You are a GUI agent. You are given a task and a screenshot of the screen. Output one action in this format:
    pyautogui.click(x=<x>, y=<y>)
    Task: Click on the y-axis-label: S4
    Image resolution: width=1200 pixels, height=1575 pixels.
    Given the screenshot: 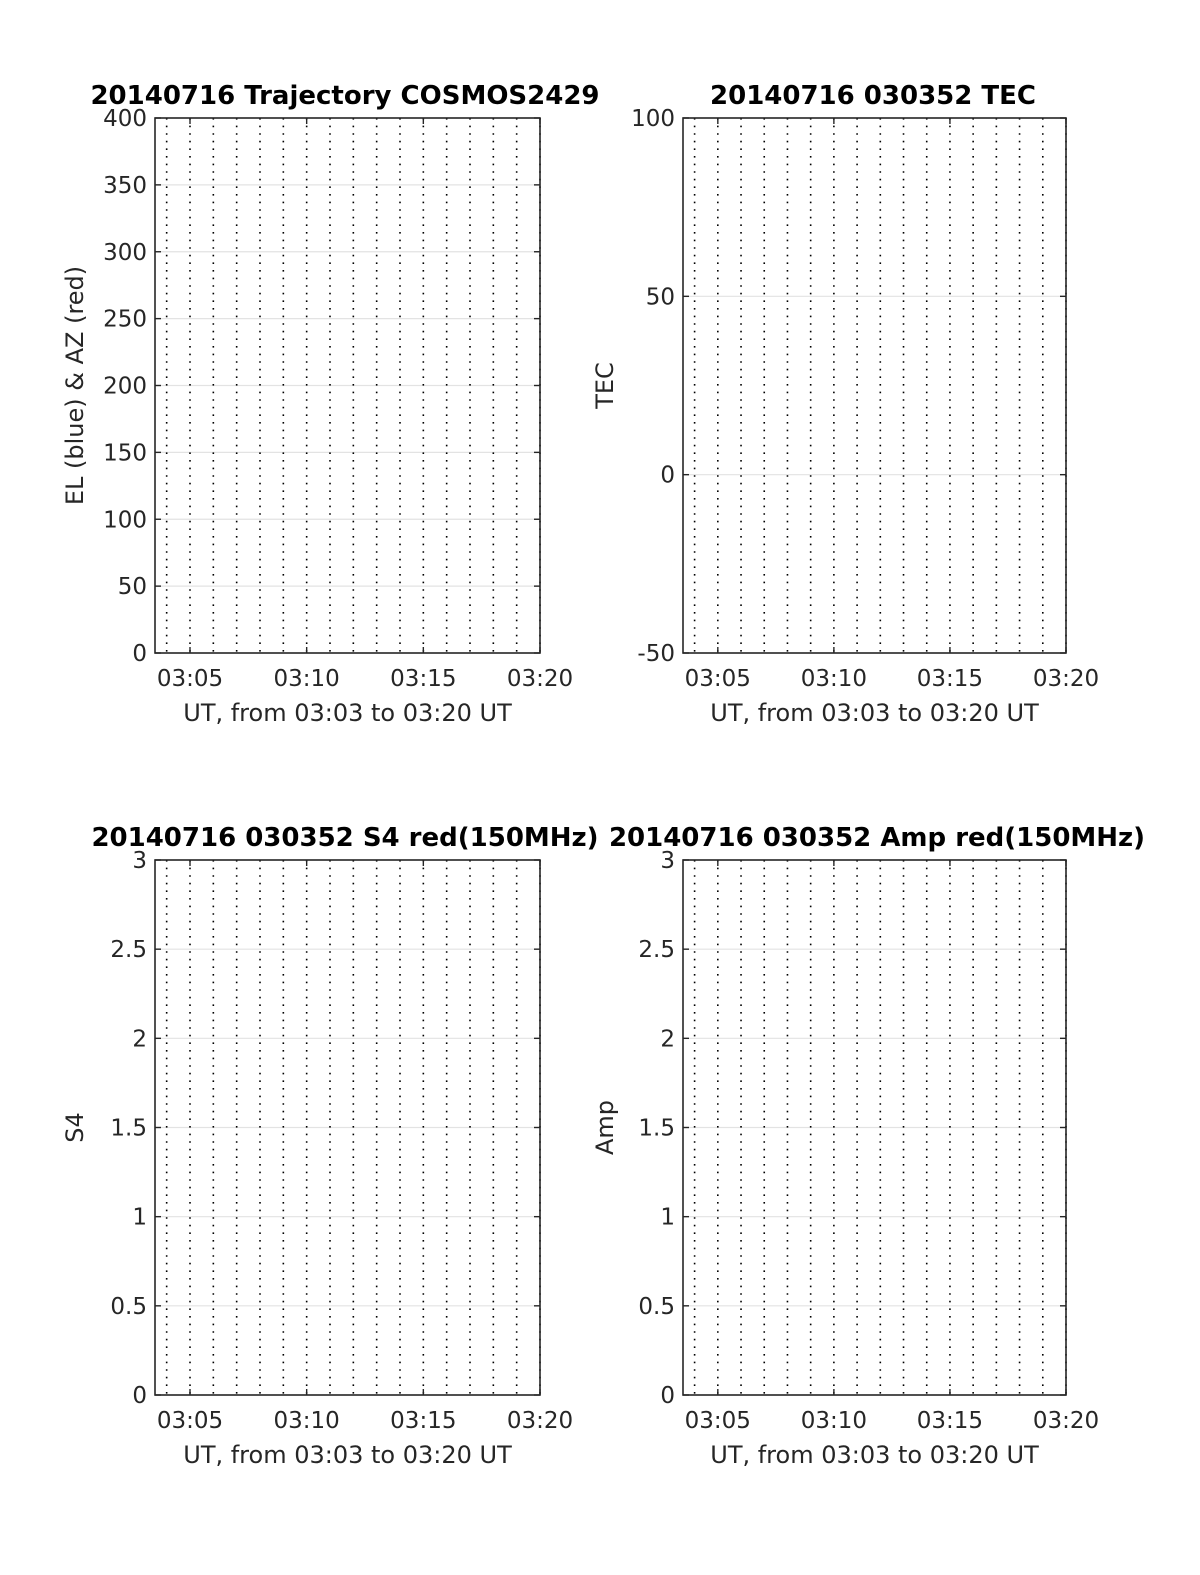 What is the action you would take?
    pyautogui.click(x=75, y=1127)
    